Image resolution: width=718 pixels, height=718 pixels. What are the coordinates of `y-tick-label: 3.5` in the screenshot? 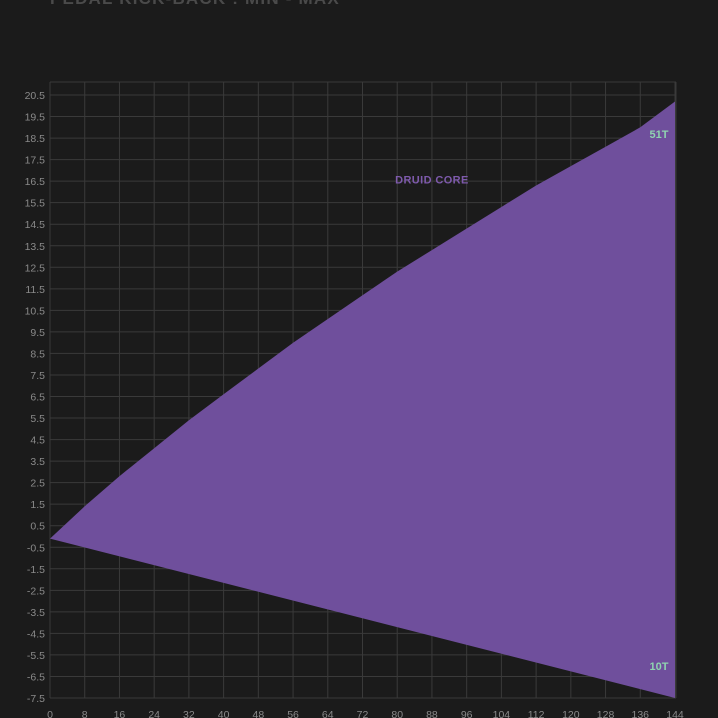 It's located at (37, 462).